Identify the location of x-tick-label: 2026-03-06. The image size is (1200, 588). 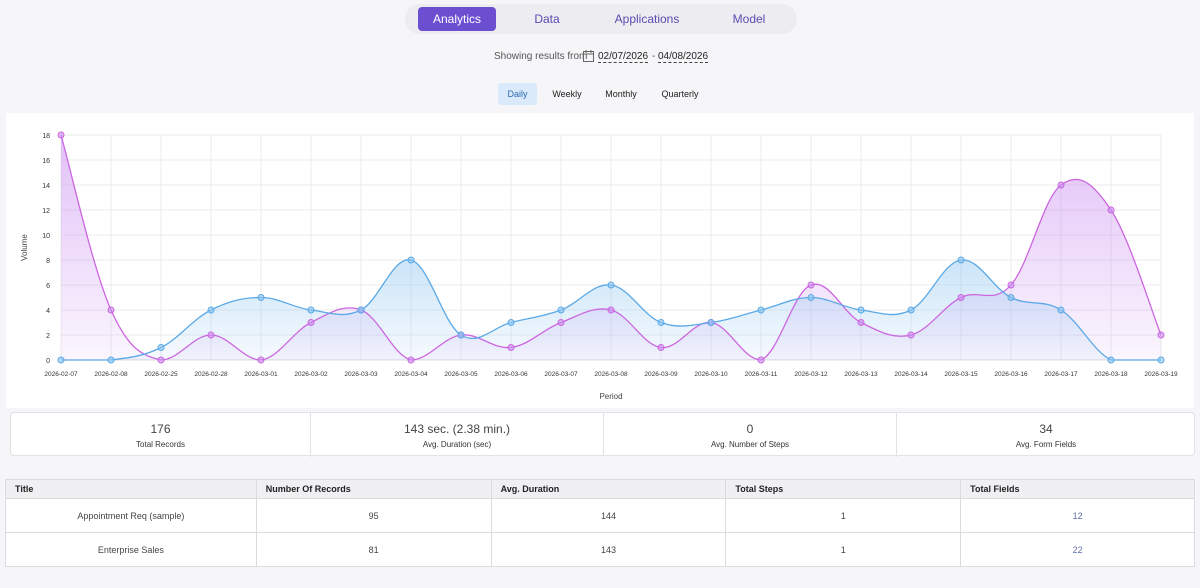
(511, 374).